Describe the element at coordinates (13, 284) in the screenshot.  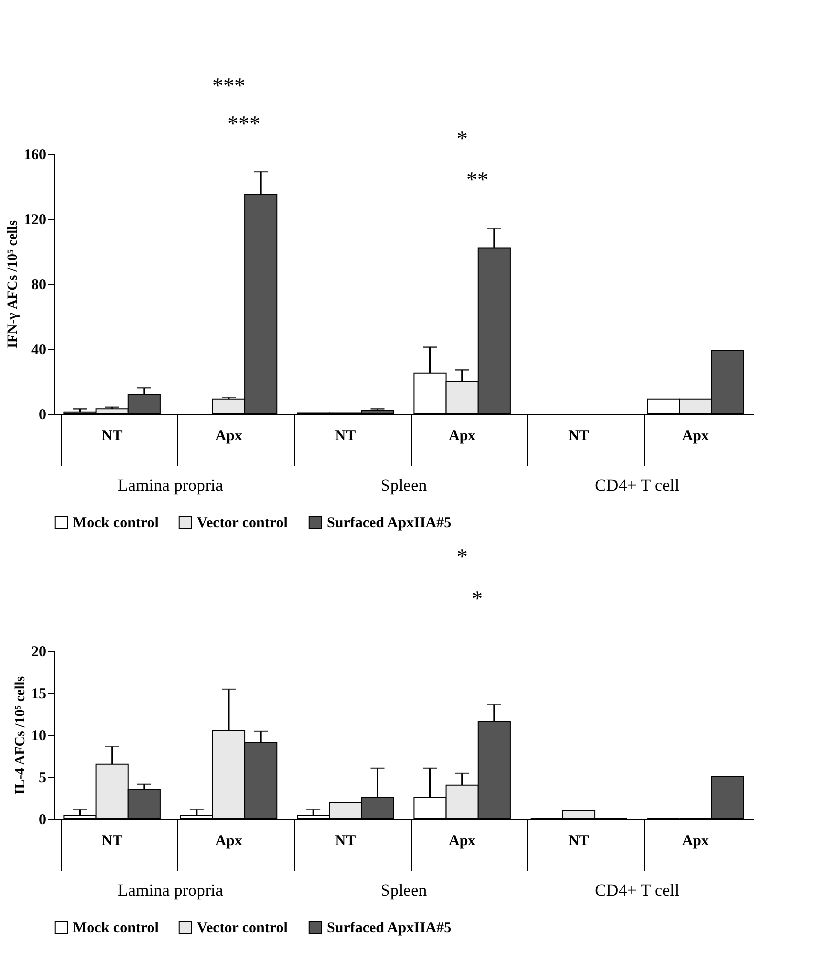
I see `y-axis-title: IFN-γ AFCs /10⁵ cells` at that location.